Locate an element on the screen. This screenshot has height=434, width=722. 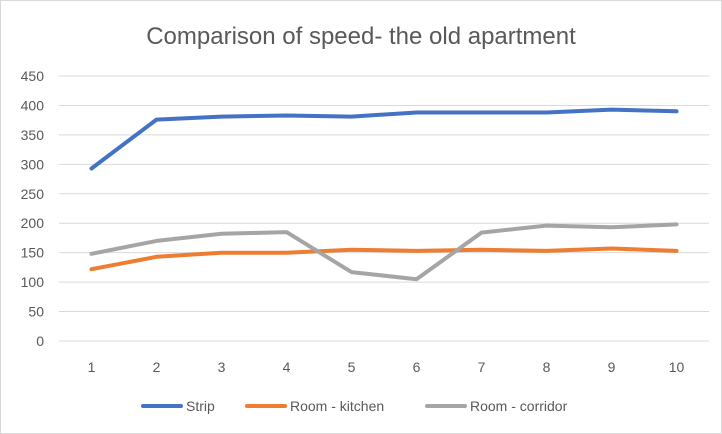
legend: Strip Room - kitchen Room - corridor is located at coordinates (354, 406).